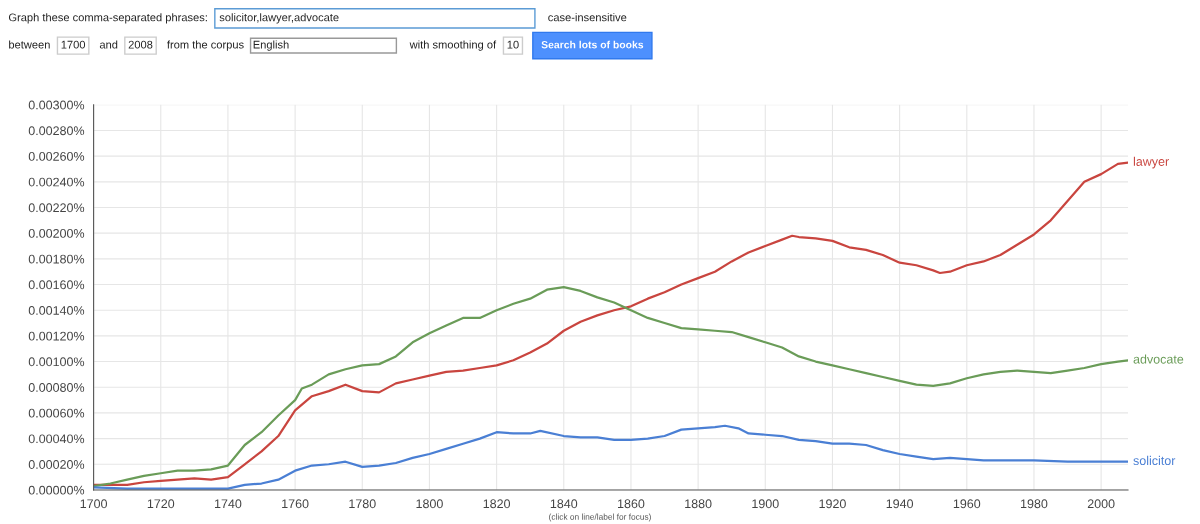 The height and width of the screenshot is (524, 1200). Describe the element at coordinates (56, 233) in the screenshot. I see `y-tick-label: 0.00200%` at that location.